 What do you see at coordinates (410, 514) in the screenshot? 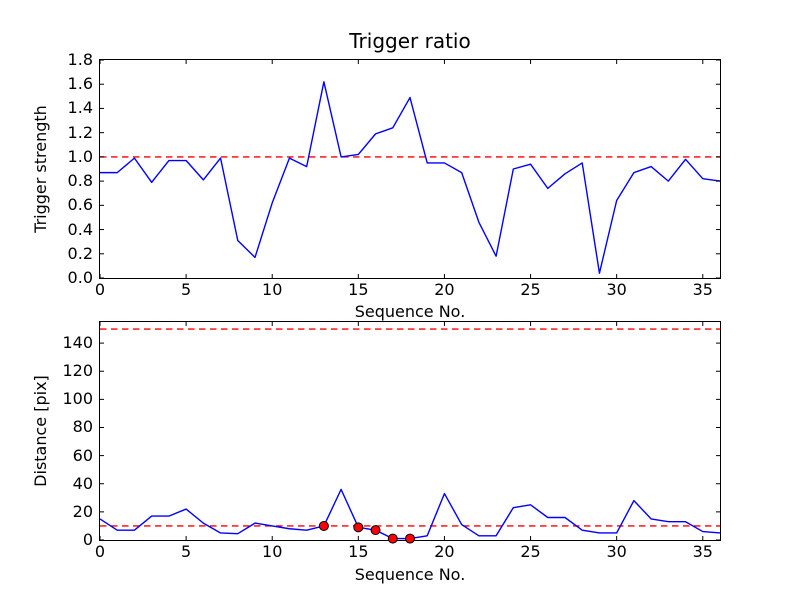
I see `distance-line` at bounding box center [410, 514].